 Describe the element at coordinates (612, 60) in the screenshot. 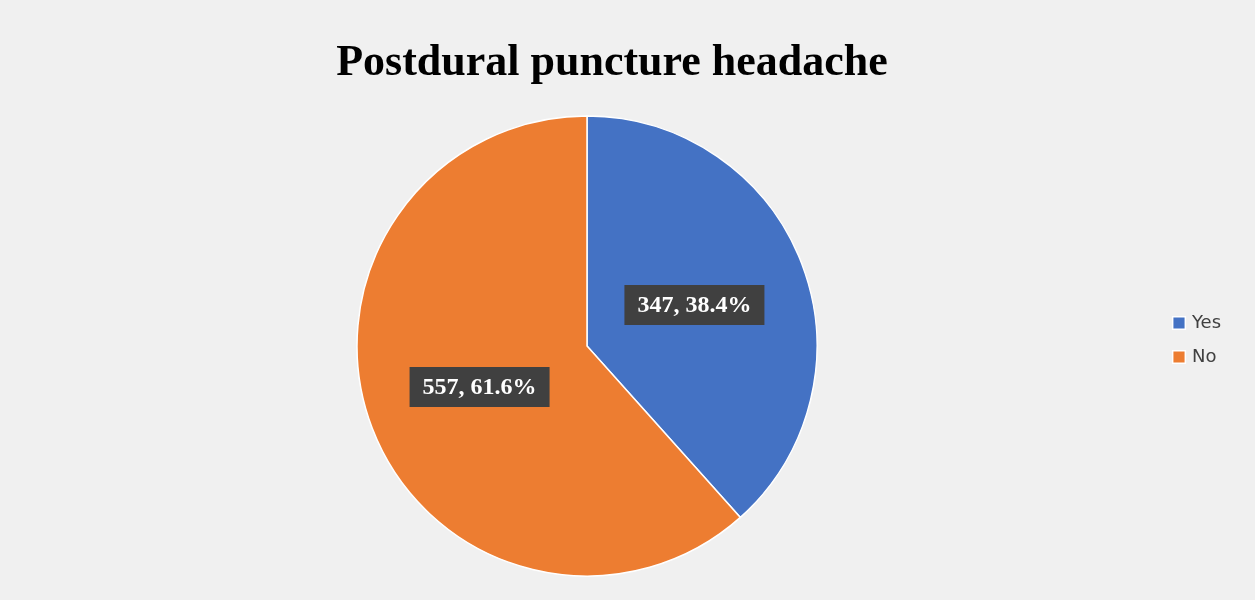

I see `chart-title: Postdural puncture headache` at that location.